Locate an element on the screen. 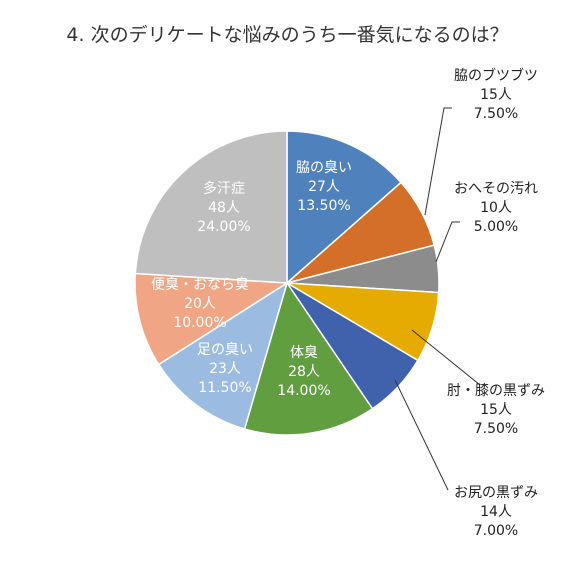 The width and height of the screenshot is (575, 569). slice-percent: 14.00% is located at coordinates (303, 391).